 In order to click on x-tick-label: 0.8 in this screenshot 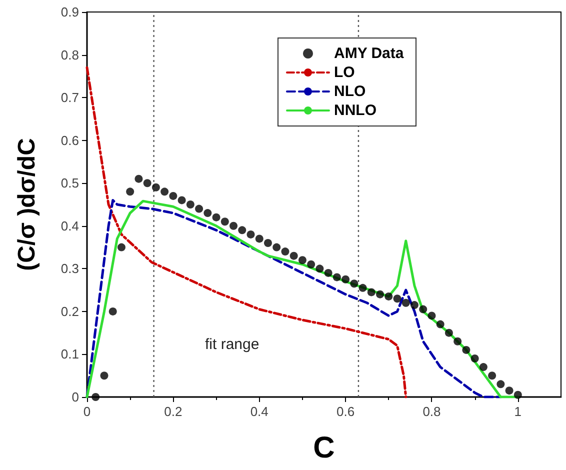, I will do `click(431, 411)`.